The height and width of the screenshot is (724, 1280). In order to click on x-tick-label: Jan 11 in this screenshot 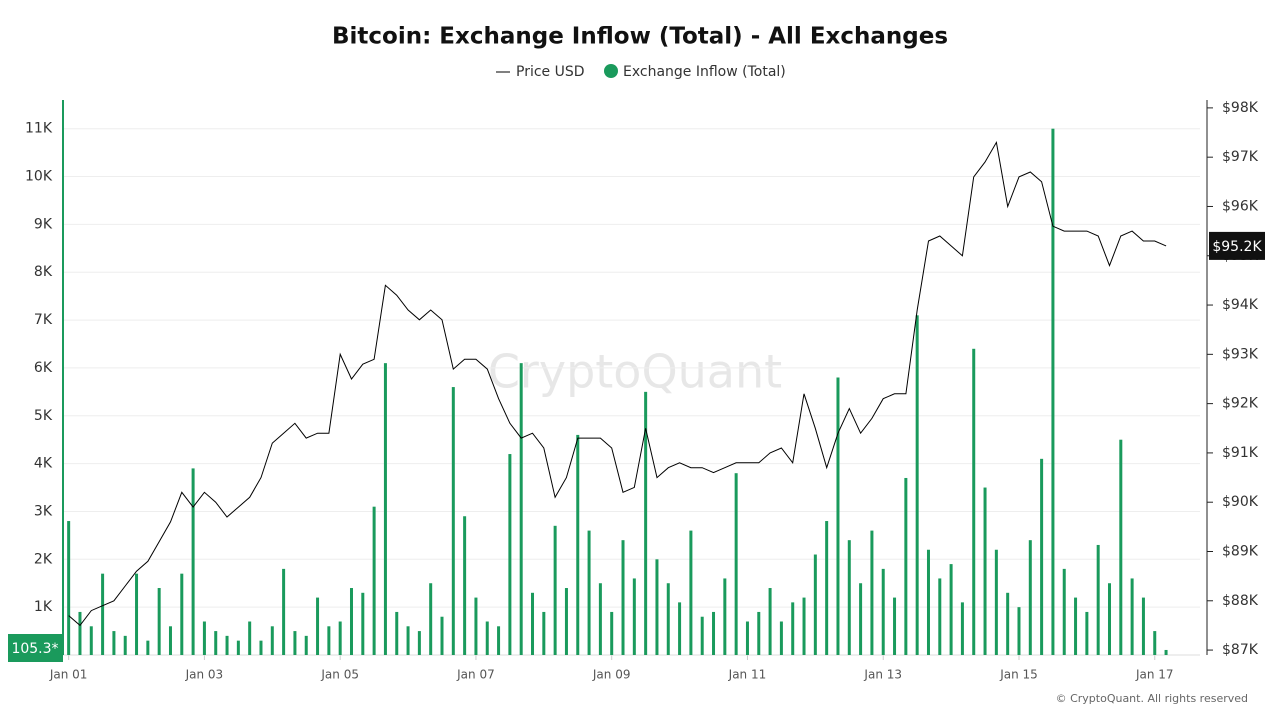, I will do `click(747, 675)`.